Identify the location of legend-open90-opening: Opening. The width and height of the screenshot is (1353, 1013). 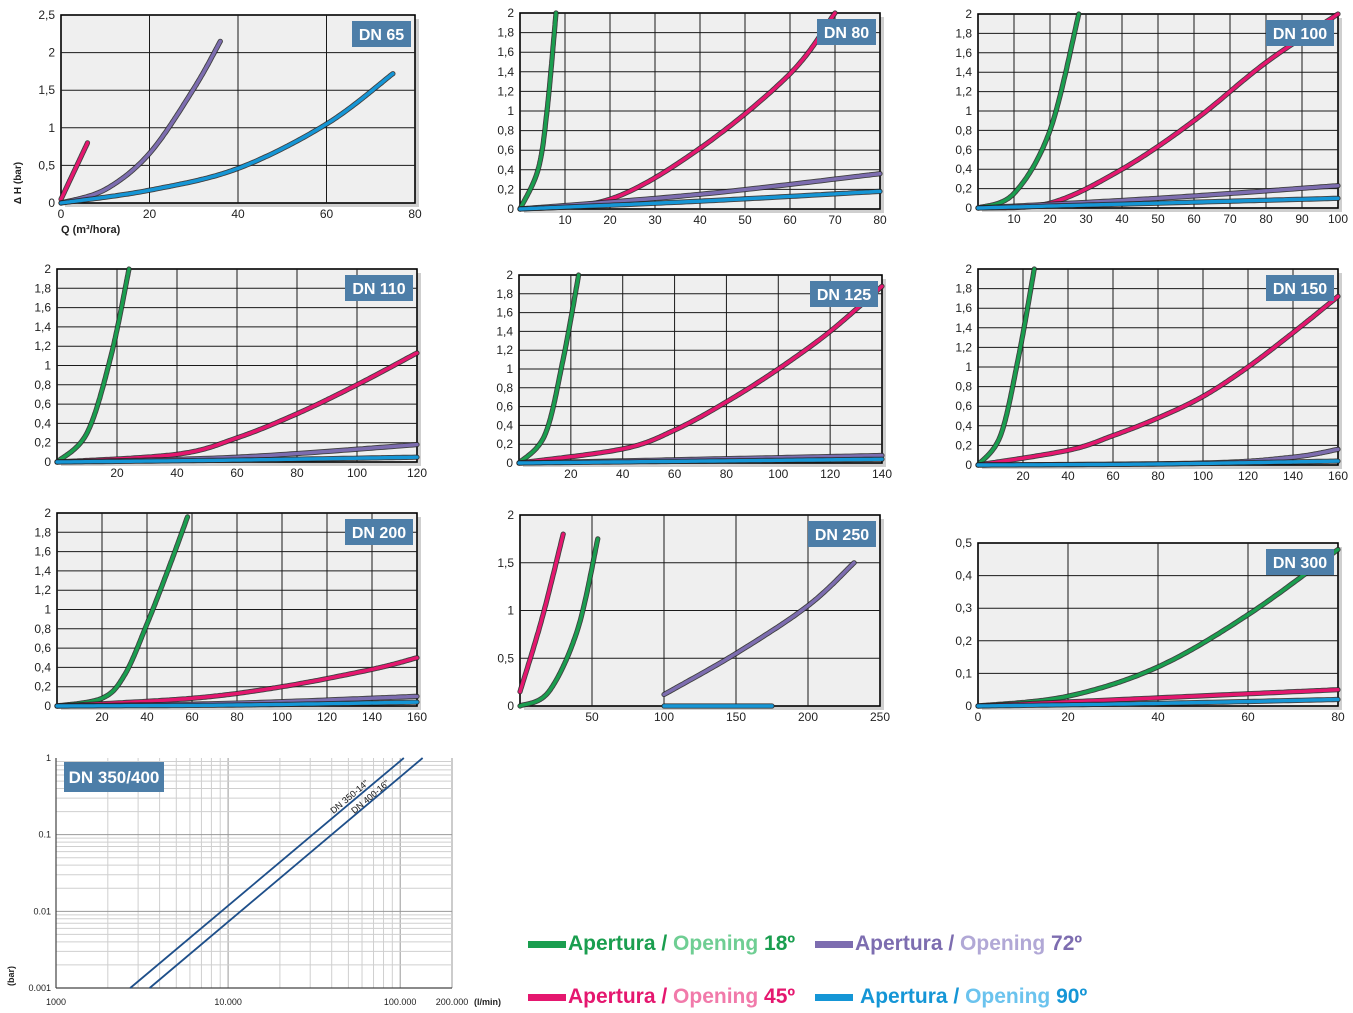
(1008, 996).